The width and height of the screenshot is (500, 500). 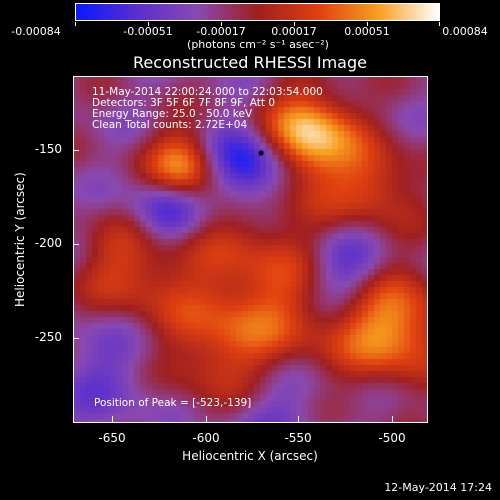 I want to click on colorbar-label: -0.00051, so click(x=148, y=31).